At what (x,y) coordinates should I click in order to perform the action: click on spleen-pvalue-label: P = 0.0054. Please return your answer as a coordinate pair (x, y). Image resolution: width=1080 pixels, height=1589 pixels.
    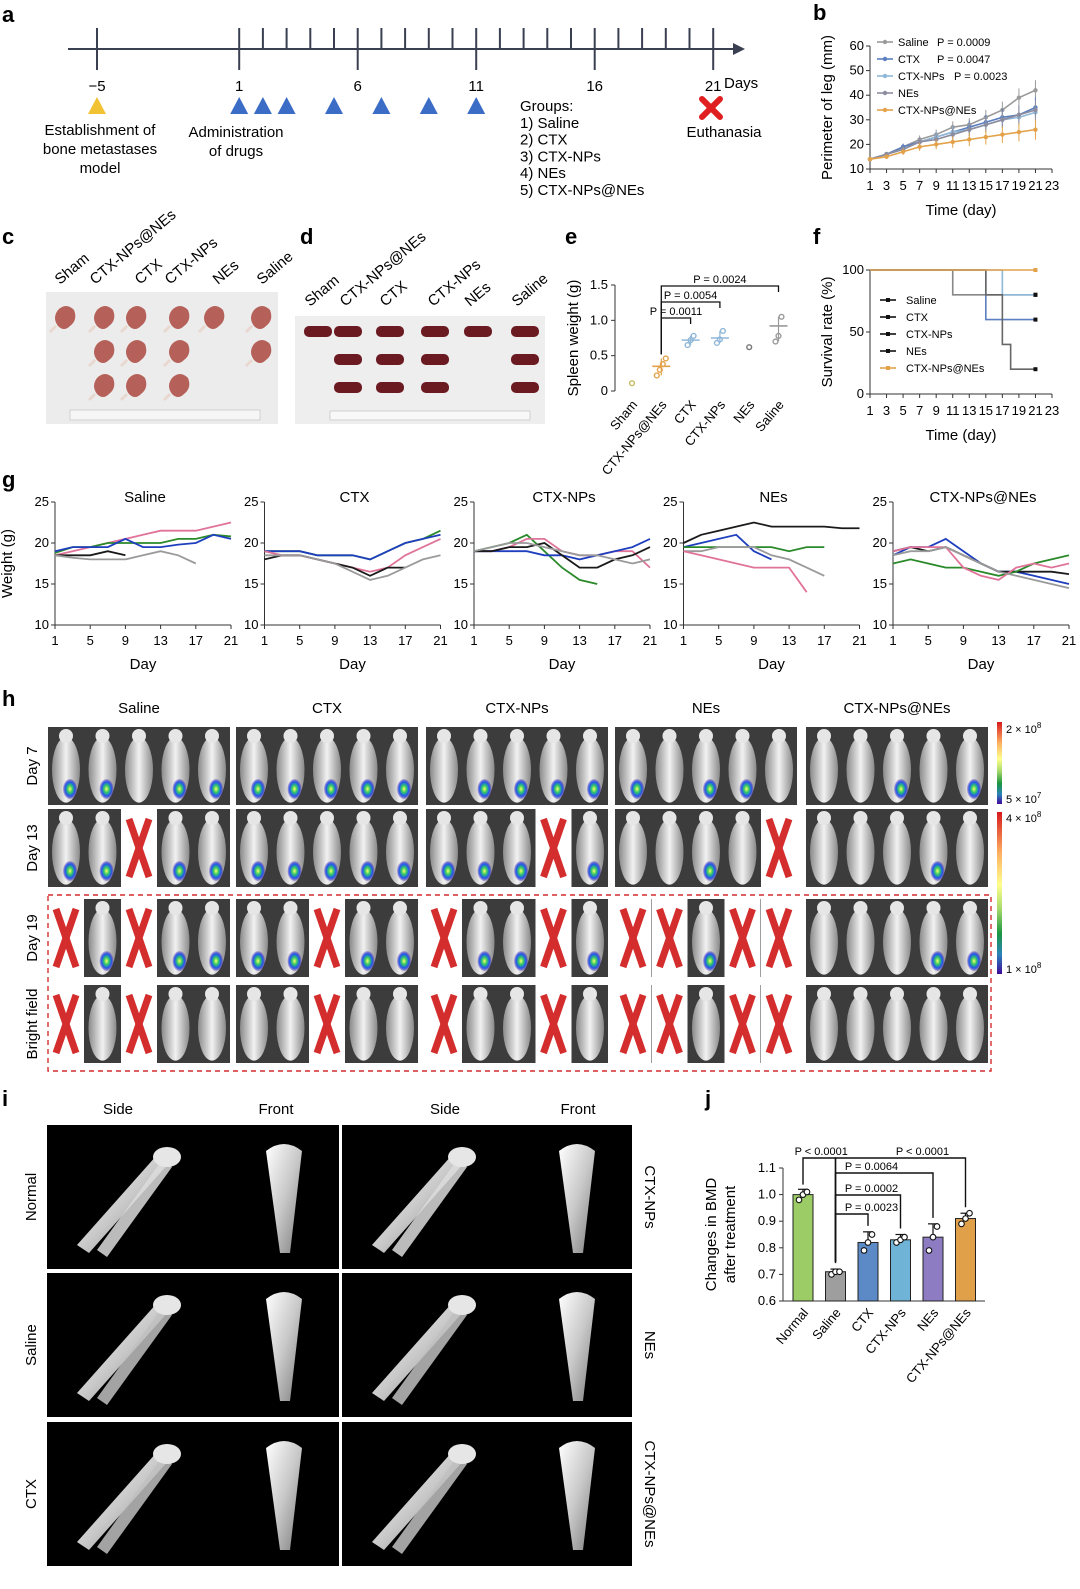
    Looking at the image, I should click on (690, 296).